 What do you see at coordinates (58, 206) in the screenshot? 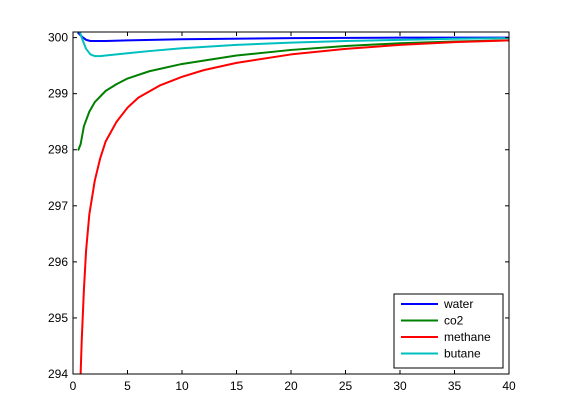
I see `y-tick-label: 297` at bounding box center [58, 206].